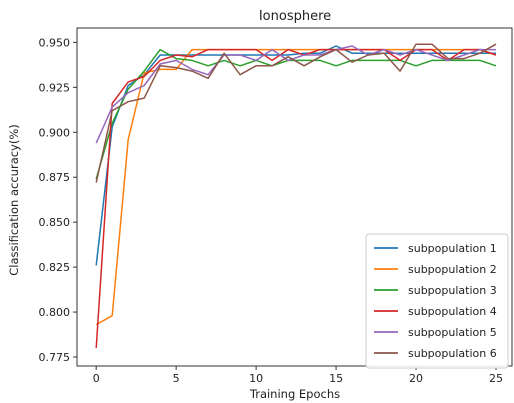 This screenshot has width=514, height=403. Describe the element at coordinates (452, 332) in the screenshot. I see `legend-entry: subpopulation 5` at that location.